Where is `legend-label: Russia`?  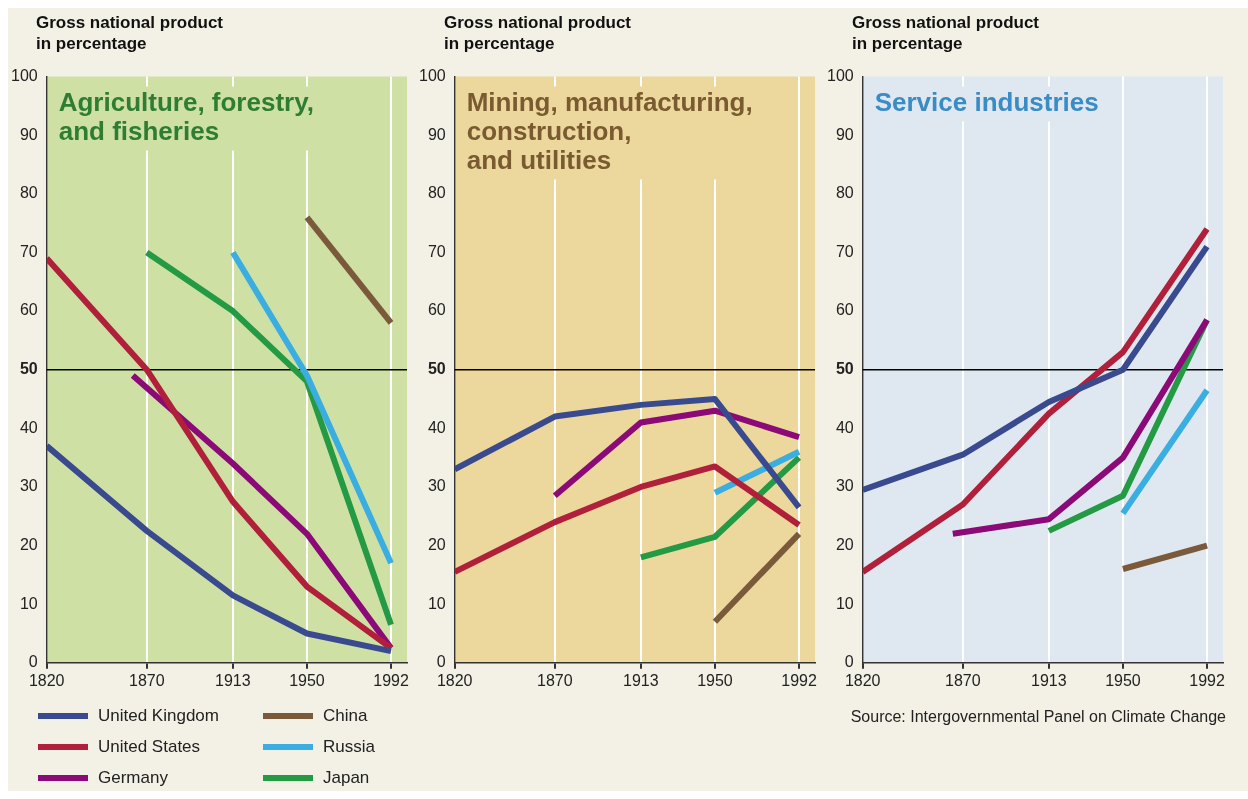
legend-label: Russia is located at coordinates (348, 746).